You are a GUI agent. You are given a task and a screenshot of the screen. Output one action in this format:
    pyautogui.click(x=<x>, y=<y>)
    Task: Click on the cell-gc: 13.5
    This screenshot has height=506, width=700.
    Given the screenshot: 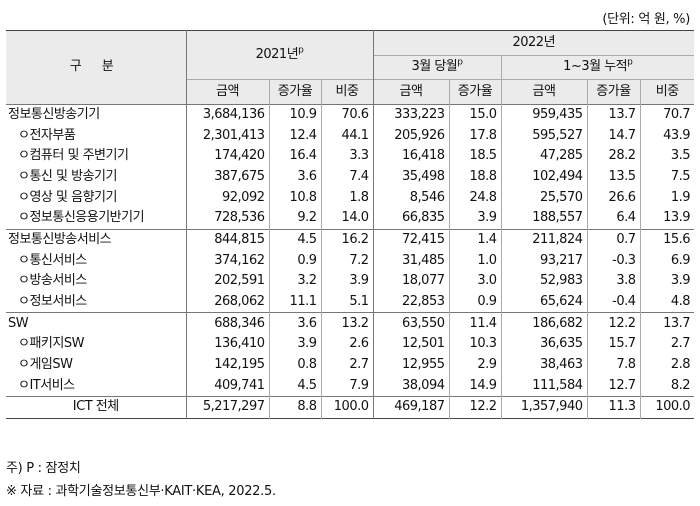 What is the action you would take?
    pyautogui.click(x=613, y=177)
    